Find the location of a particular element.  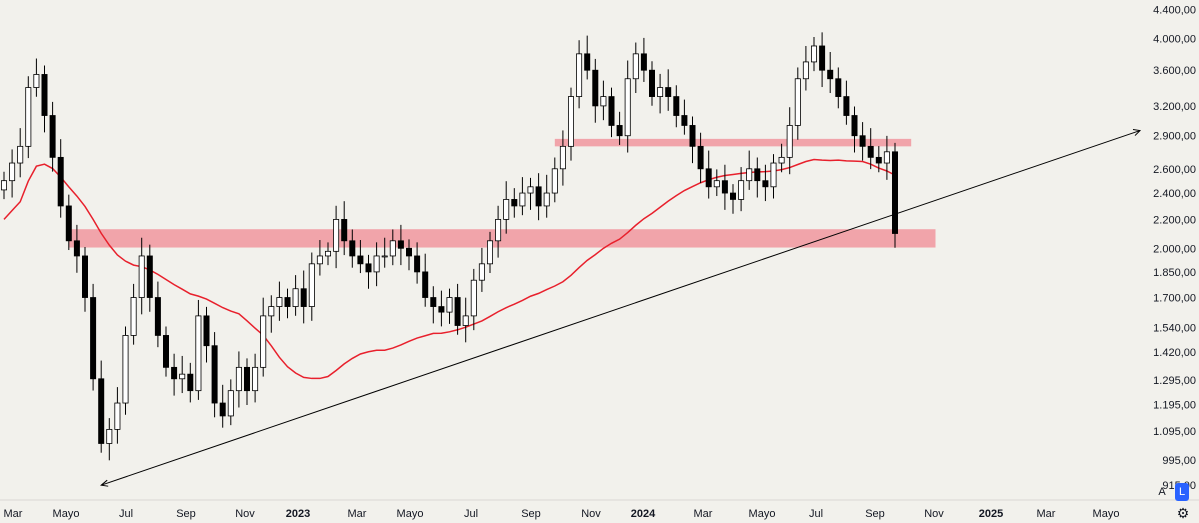

auto-scale-button: A is located at coordinates (1162, 492).